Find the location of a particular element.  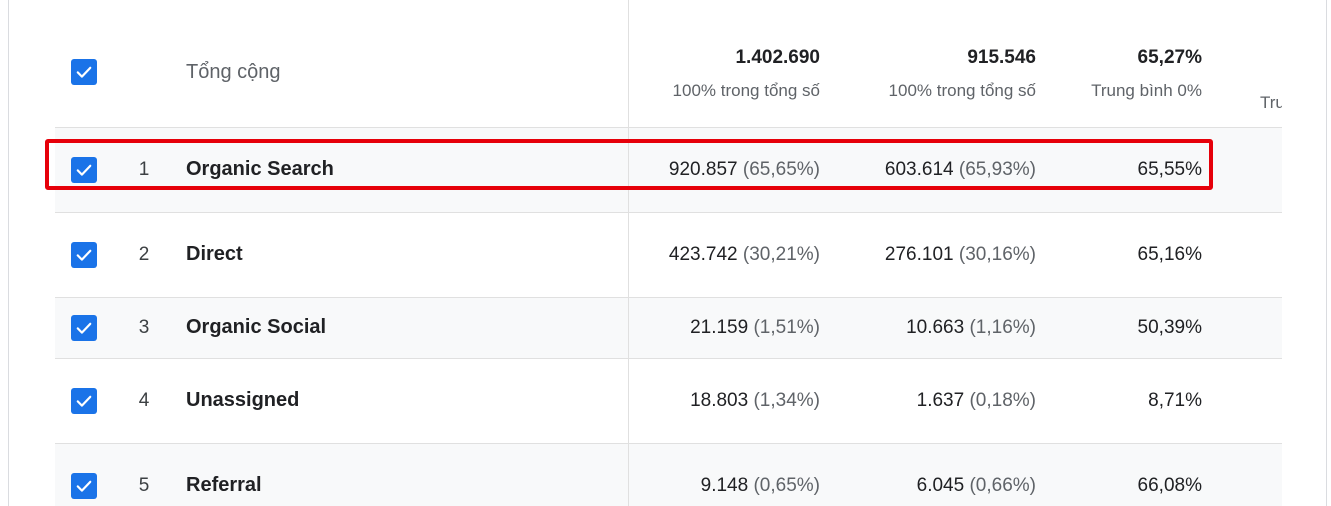

percent: (1,16%) is located at coordinates (1002, 327).